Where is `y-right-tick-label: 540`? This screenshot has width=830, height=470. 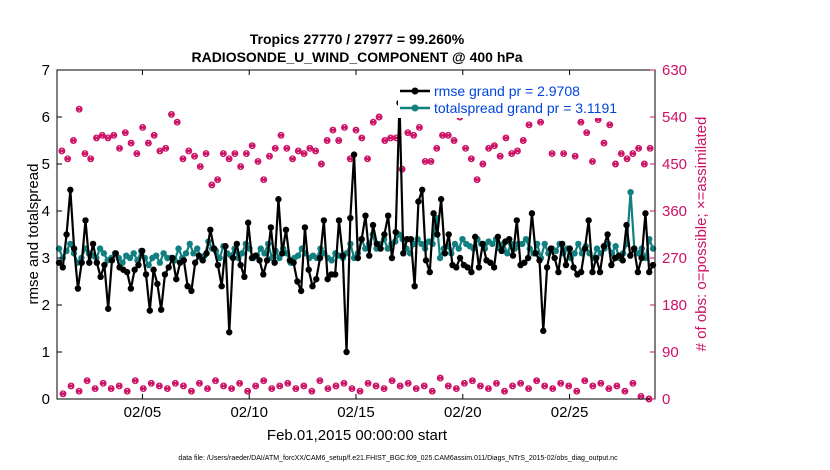 y-right-tick-label: 540 is located at coordinates (674, 117).